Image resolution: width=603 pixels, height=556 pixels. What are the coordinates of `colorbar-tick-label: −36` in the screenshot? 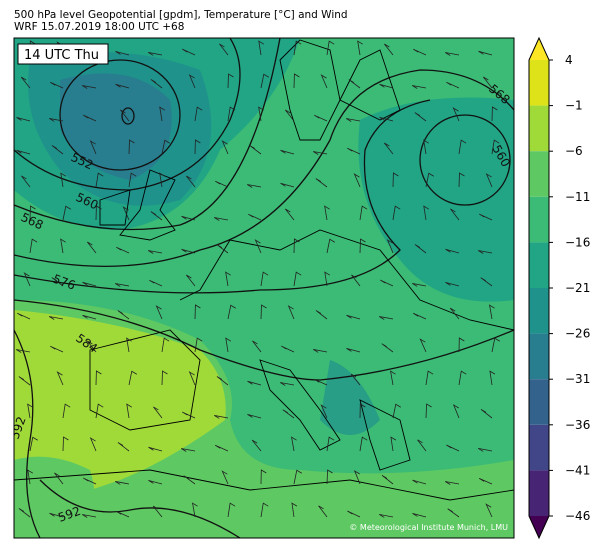 It's located at (577, 425).